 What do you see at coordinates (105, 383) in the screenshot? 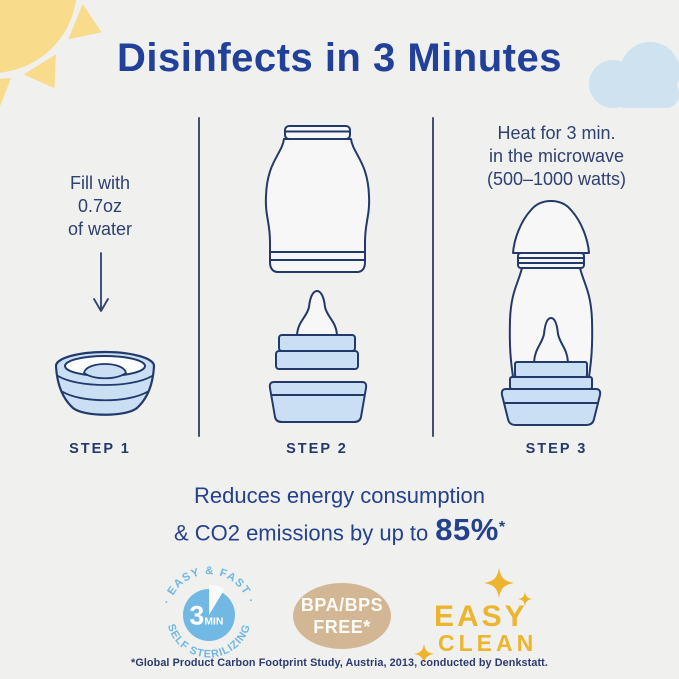
I see `sterilizer-bowl-icon` at bounding box center [105, 383].